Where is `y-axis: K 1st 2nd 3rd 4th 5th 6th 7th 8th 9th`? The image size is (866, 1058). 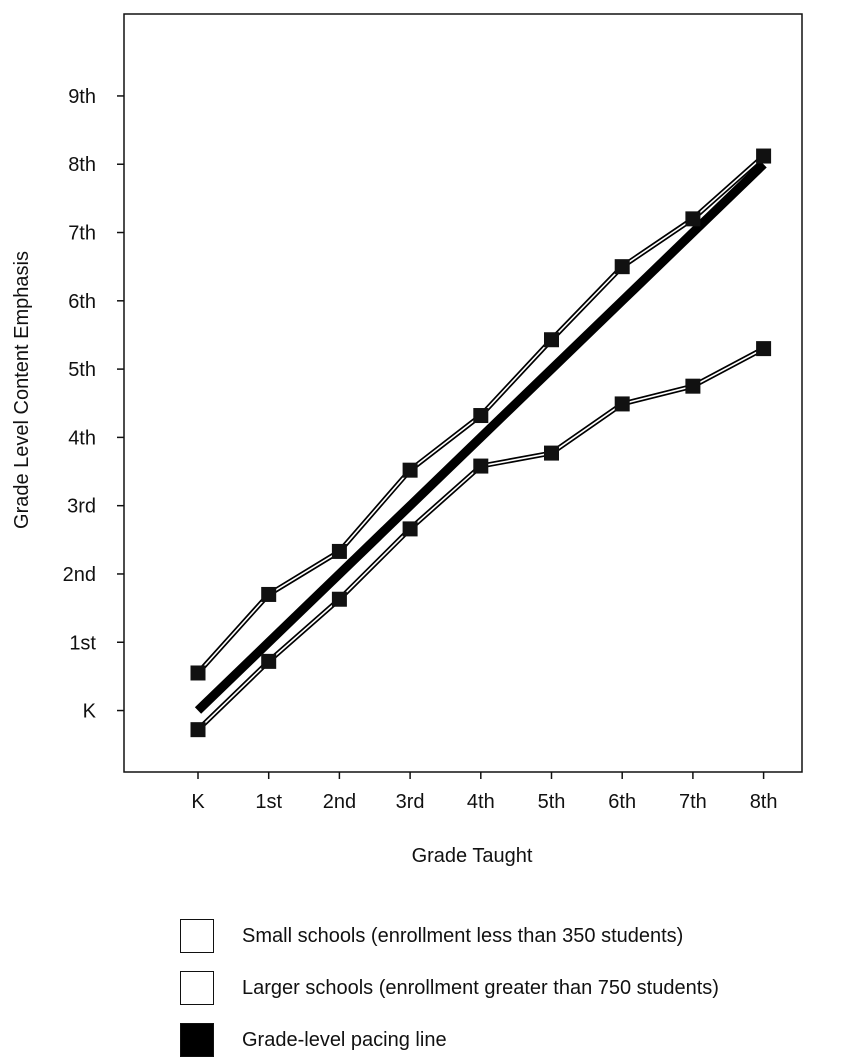 y-axis: K 1st 2nd 3rd 4th 5th 6th 7th 8th 9th is located at coordinates (93, 404).